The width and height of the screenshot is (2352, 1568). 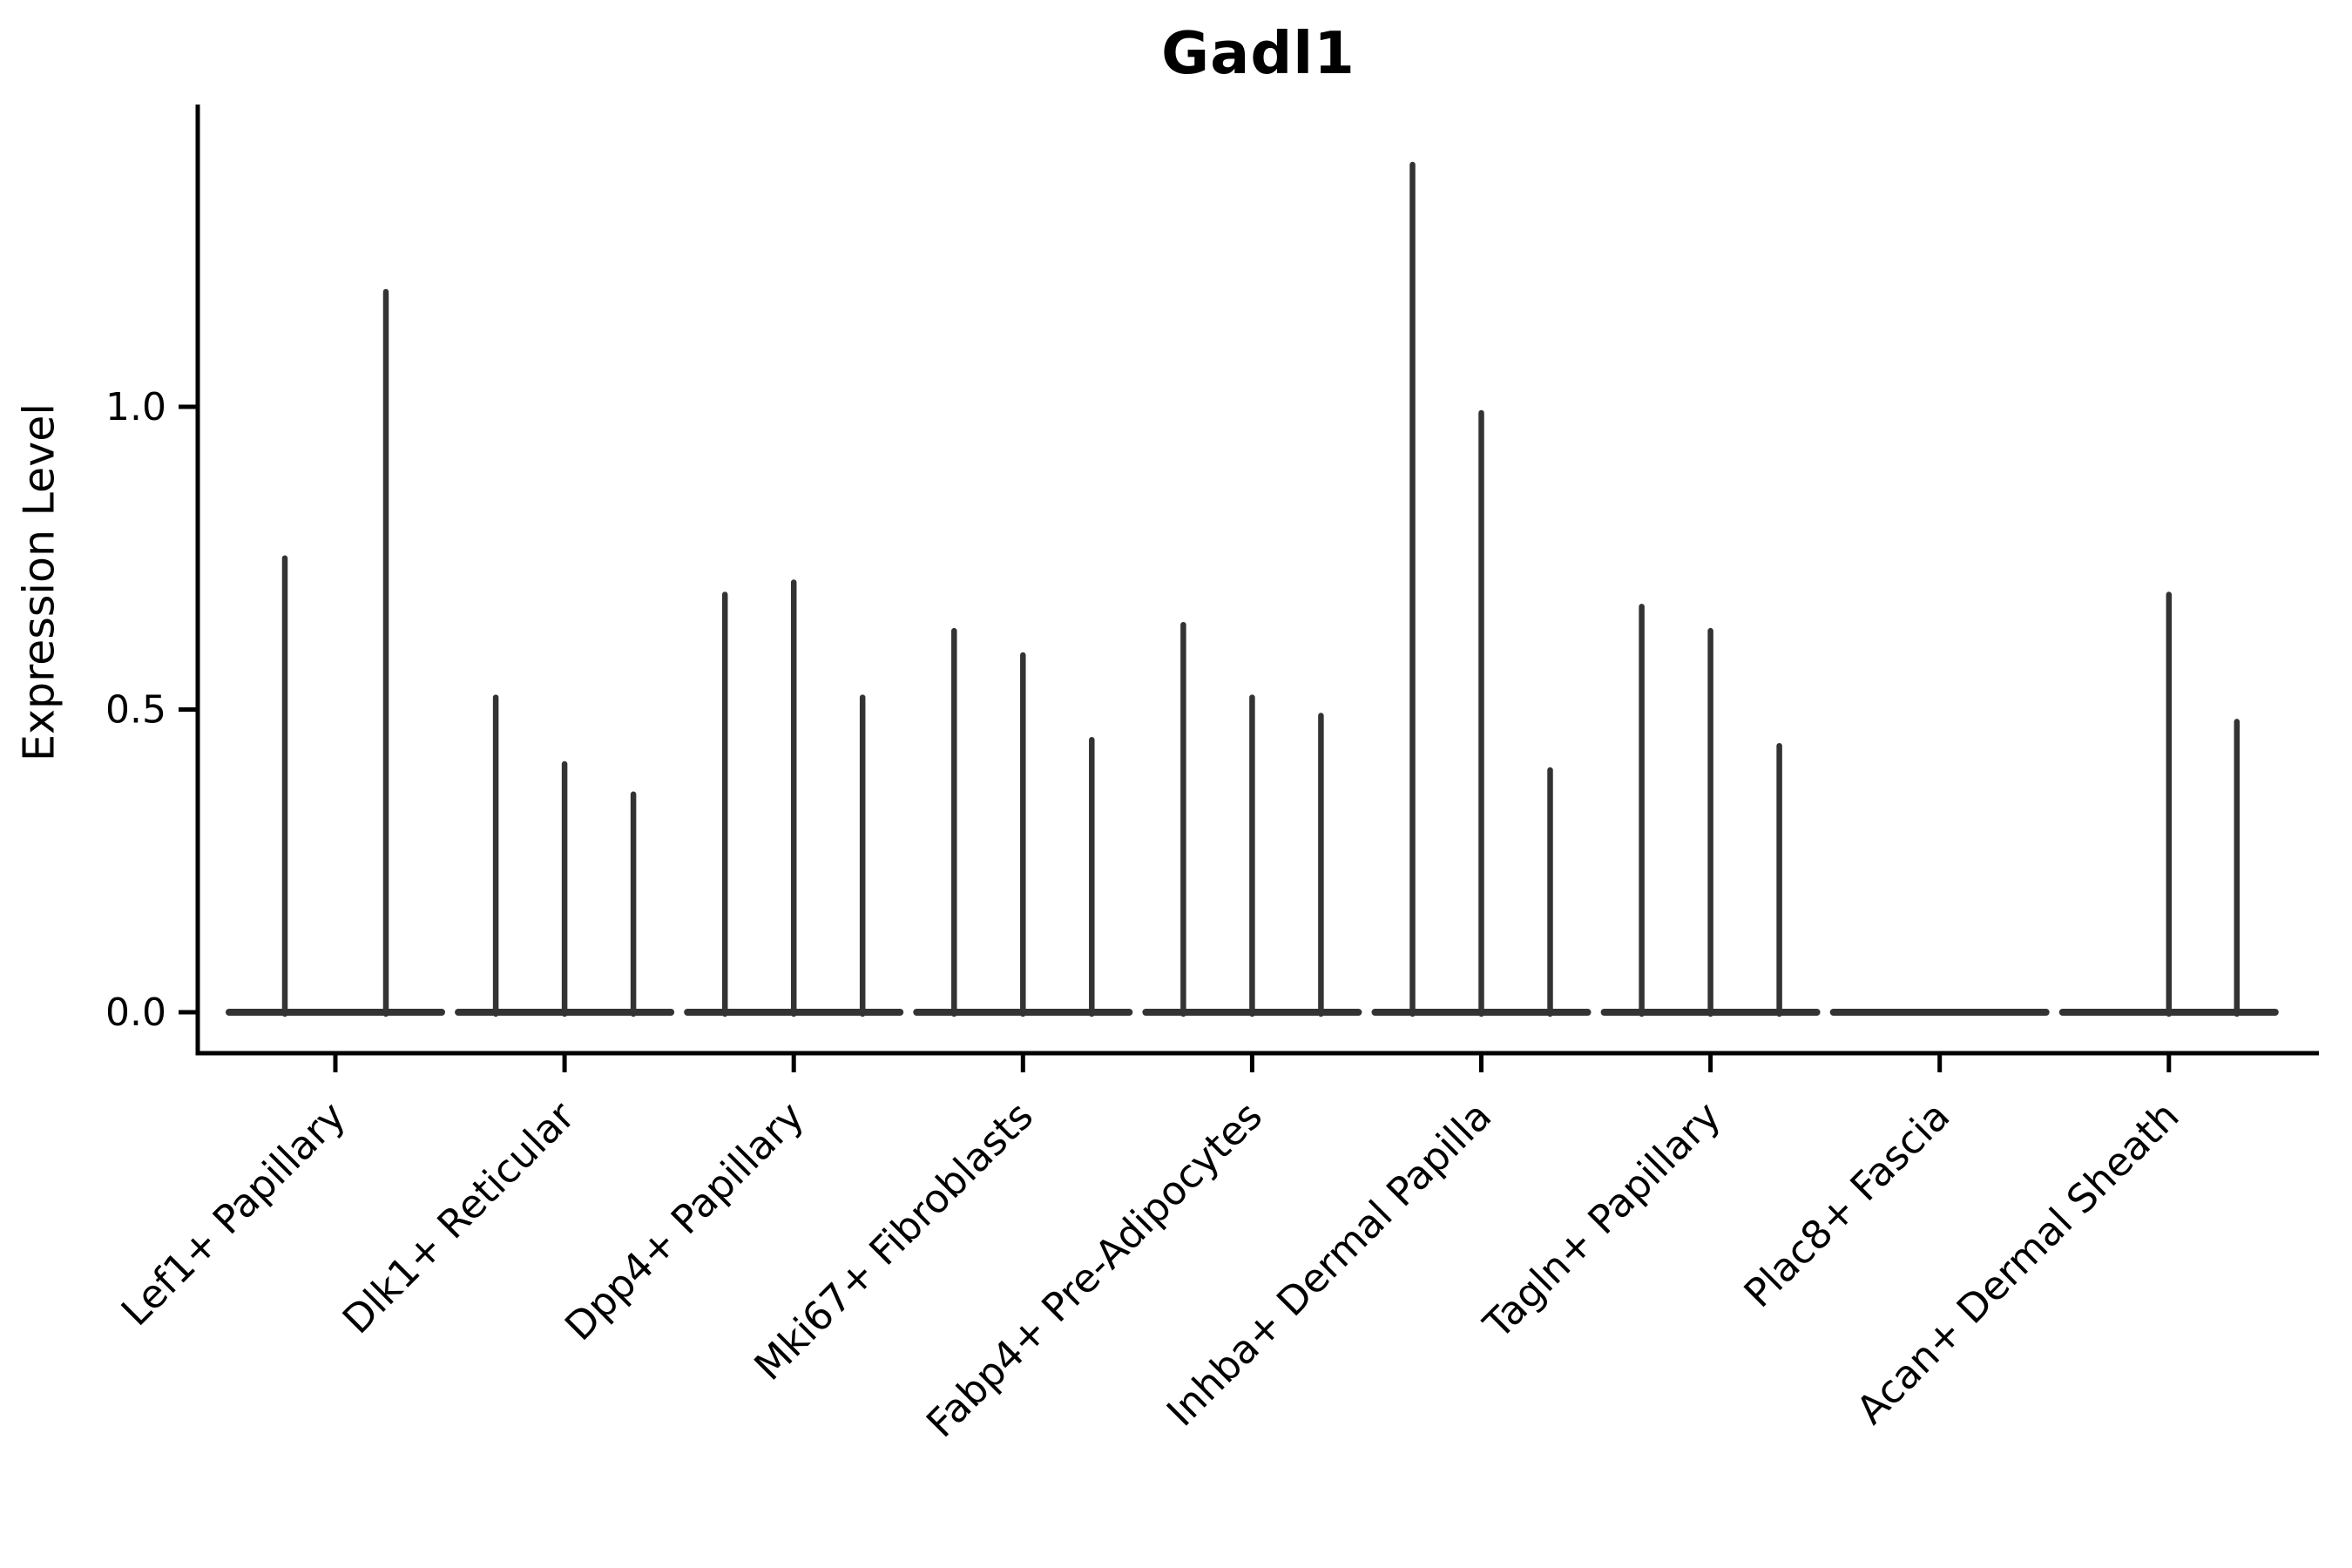 I want to click on y-tick-label: 0.5, so click(x=135, y=710).